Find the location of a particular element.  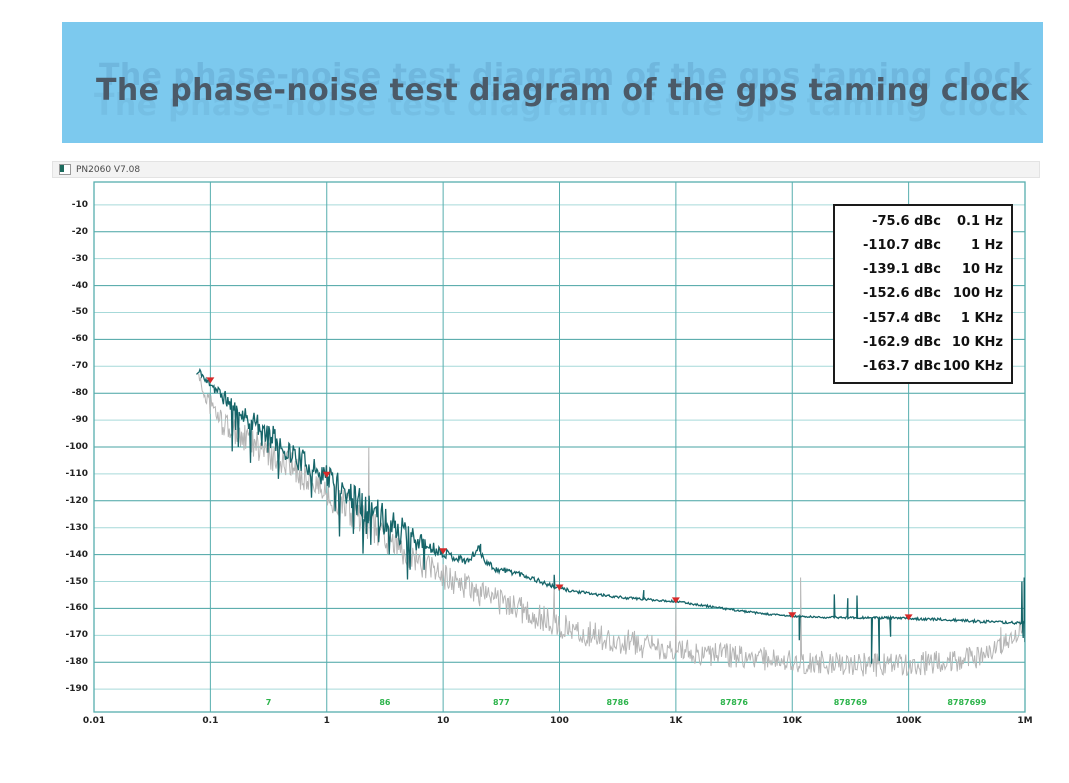

marker-1KHz is located at coordinates (675, 600).